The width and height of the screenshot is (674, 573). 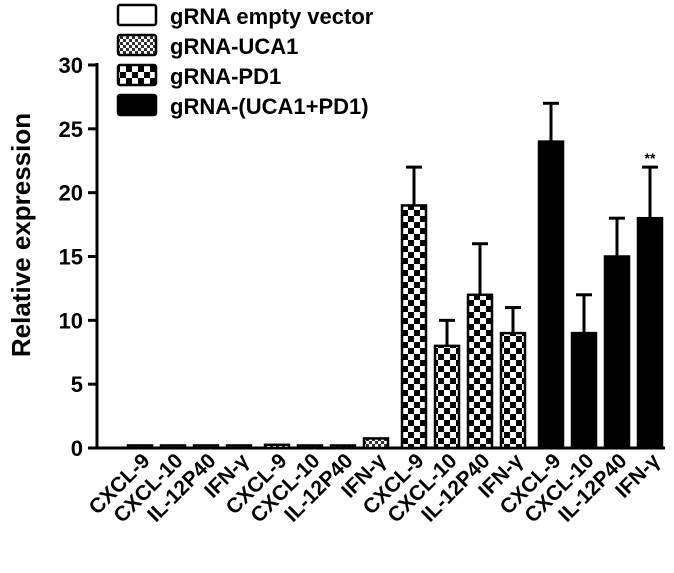 I want to click on y-tick-label: 15, so click(x=71, y=257).